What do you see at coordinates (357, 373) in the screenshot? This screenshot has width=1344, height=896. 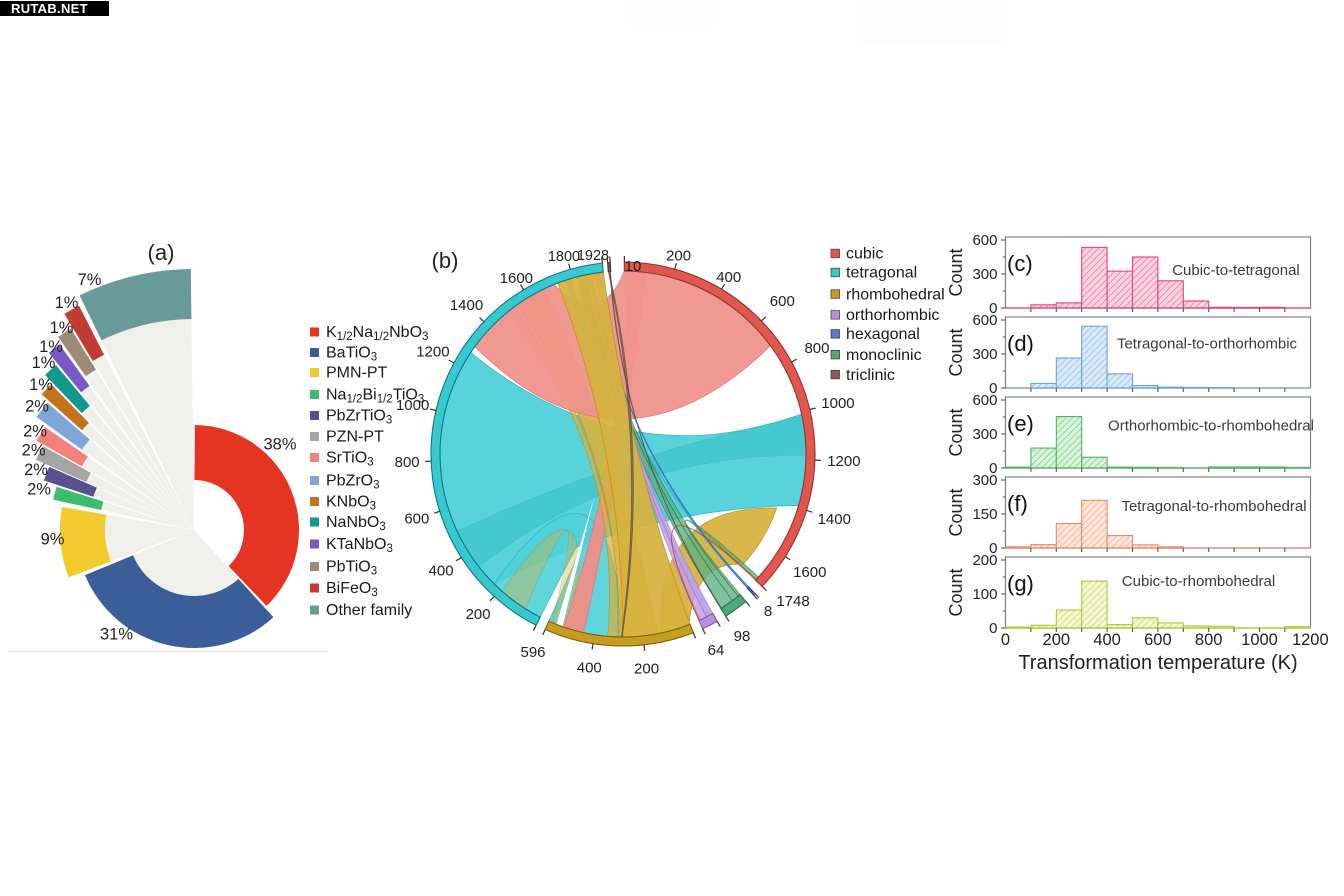 I see `svg-text: PMN-PT` at bounding box center [357, 373].